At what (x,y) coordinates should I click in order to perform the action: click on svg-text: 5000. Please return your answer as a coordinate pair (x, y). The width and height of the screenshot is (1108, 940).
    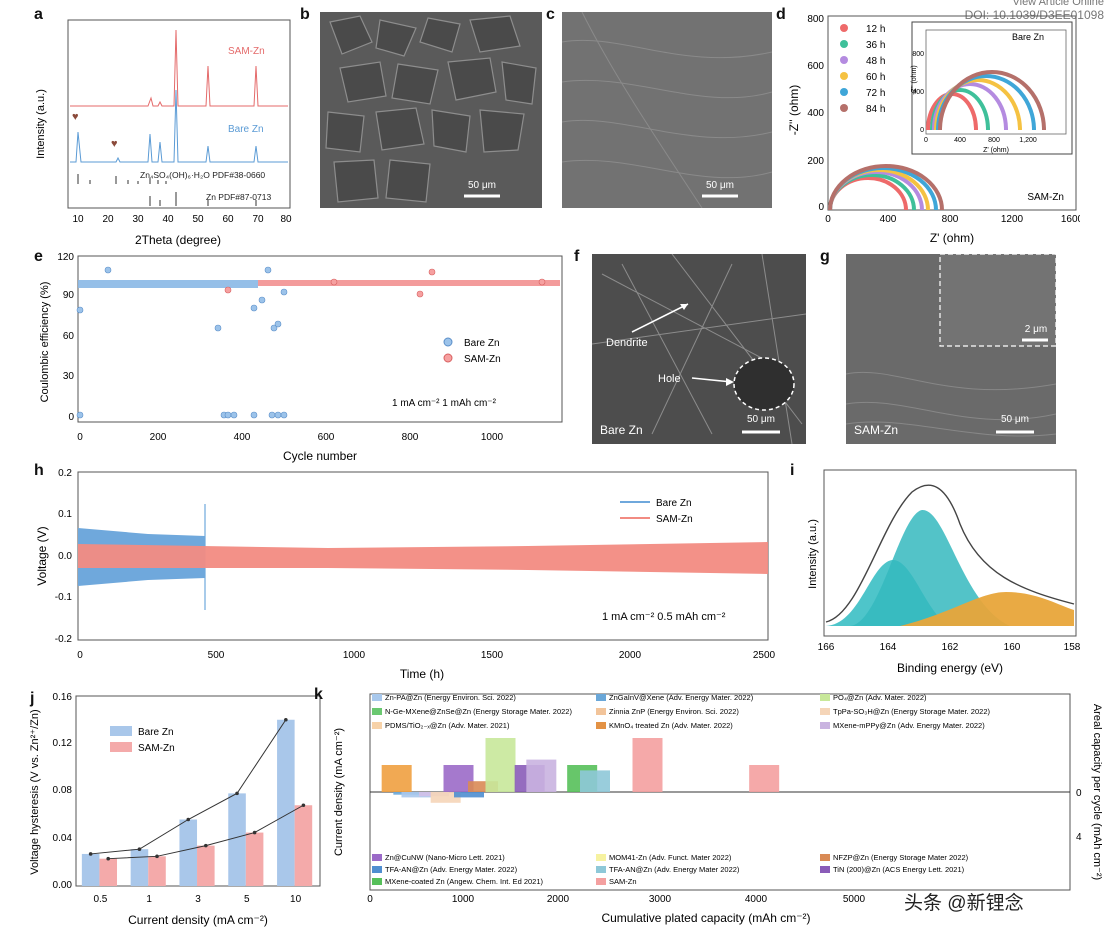
    Looking at the image, I should click on (854, 899).